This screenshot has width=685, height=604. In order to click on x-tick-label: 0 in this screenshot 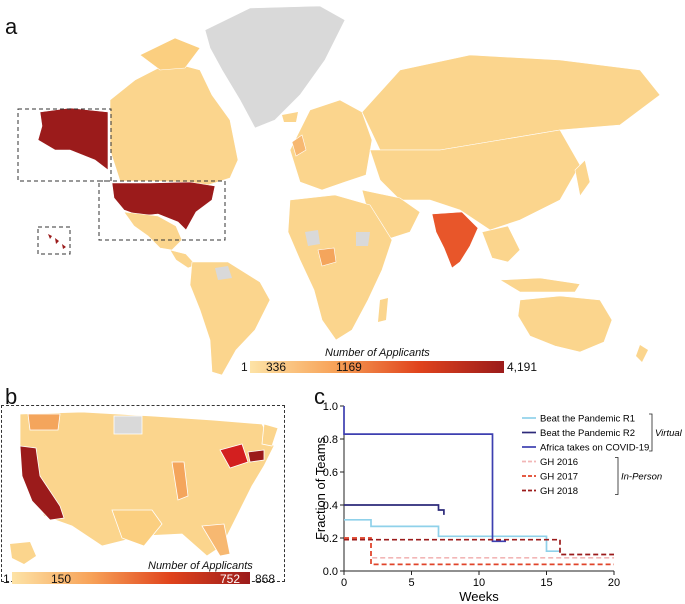, I will do `click(344, 583)`.